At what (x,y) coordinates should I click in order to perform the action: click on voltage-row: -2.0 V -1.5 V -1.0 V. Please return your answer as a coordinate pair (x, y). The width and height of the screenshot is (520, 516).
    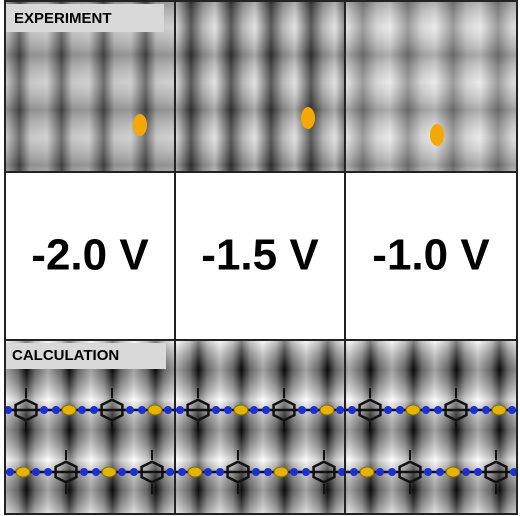
    Looking at the image, I should click on (260, 255).